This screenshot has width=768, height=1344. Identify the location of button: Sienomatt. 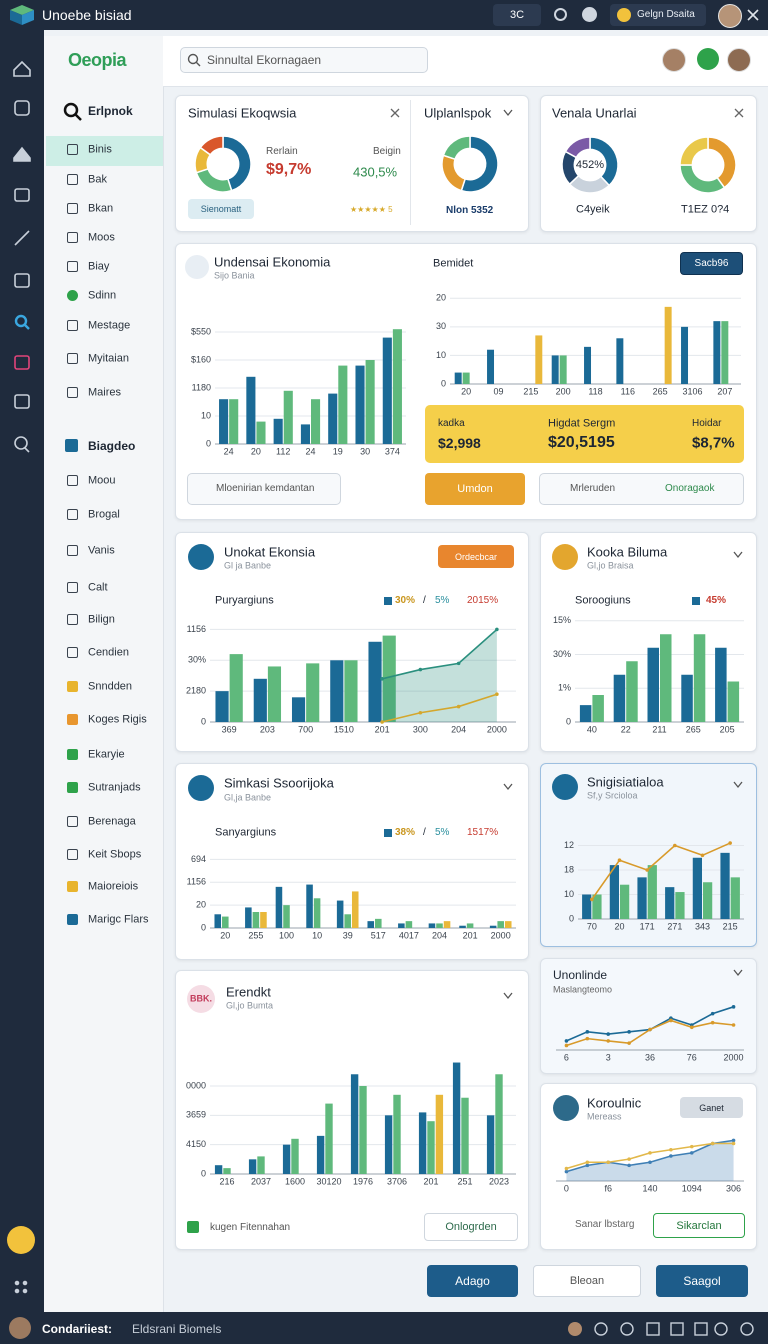
(221, 209).